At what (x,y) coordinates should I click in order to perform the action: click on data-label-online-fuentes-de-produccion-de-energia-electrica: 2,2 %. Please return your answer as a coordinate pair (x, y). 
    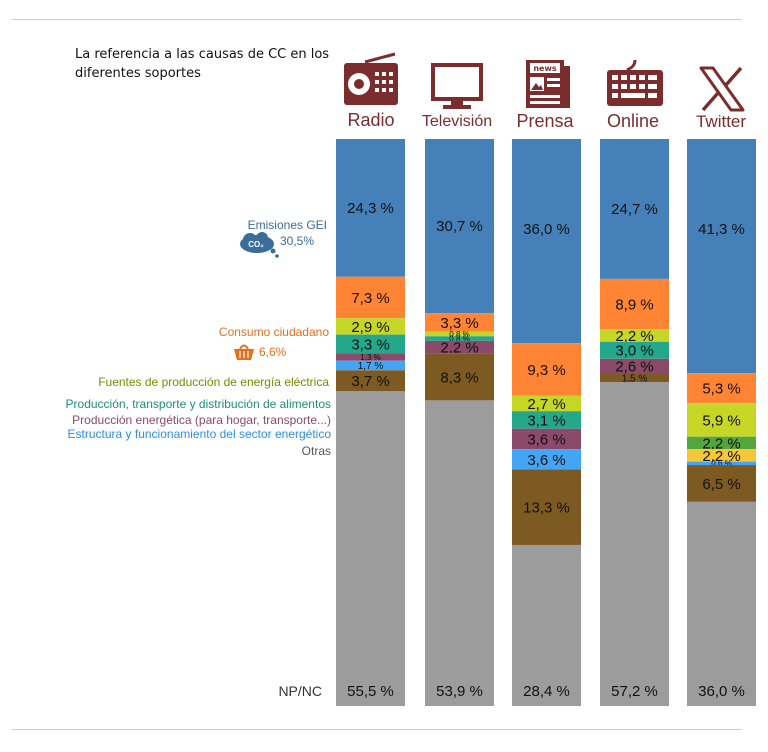
    Looking at the image, I should click on (634, 336).